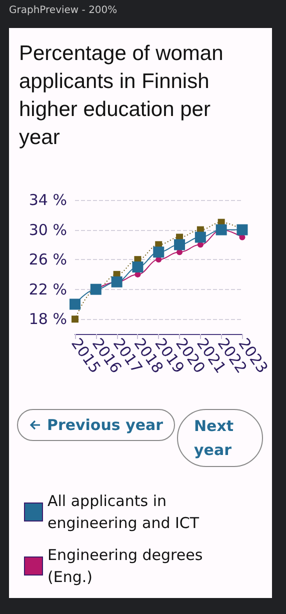 This screenshot has width=286, height=614. Describe the element at coordinates (47, 200) in the screenshot. I see `y-tick-label: 34 %` at that location.